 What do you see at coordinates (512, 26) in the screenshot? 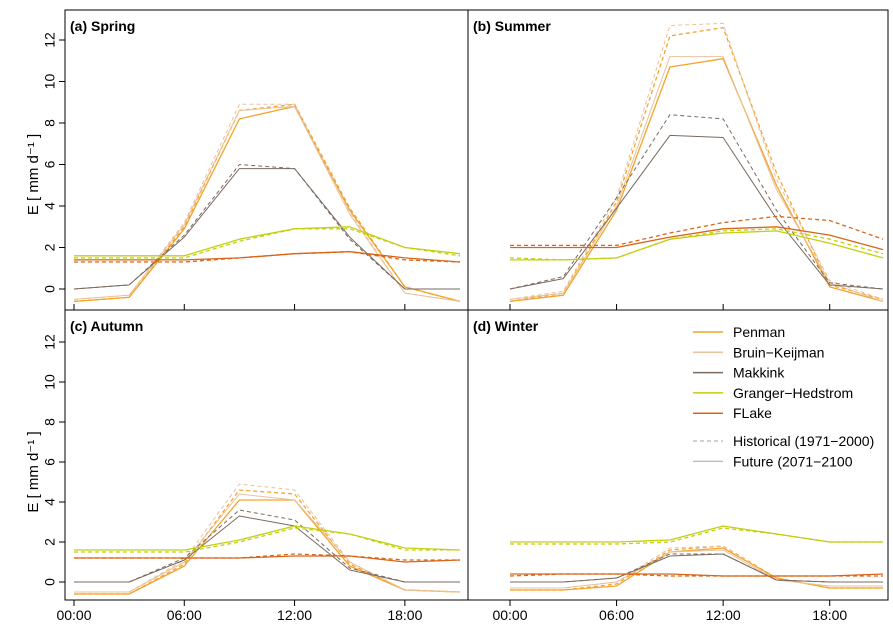
I see `panel-title: (b) Summer` at bounding box center [512, 26].